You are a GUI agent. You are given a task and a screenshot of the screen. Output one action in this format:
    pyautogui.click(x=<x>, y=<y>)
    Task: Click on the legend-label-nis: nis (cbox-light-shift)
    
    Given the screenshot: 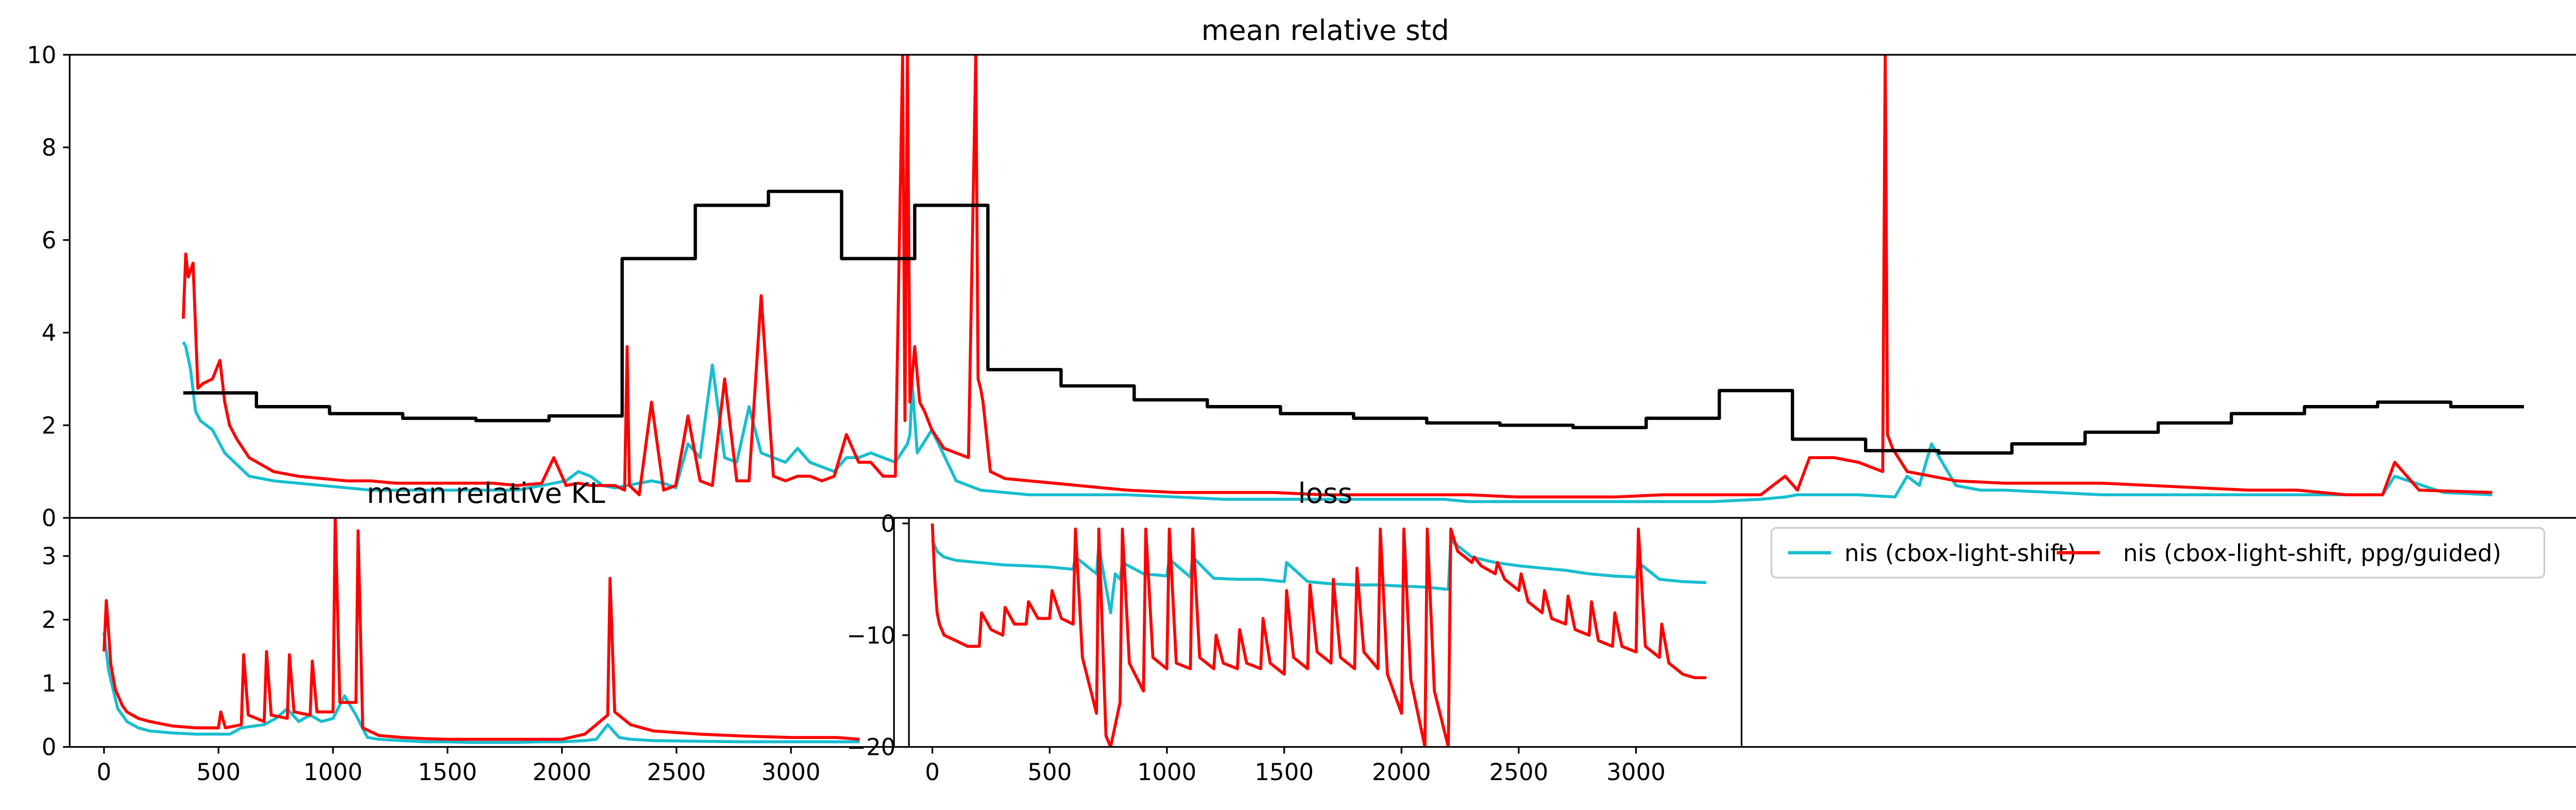 What is the action you would take?
    pyautogui.click(x=1960, y=553)
    